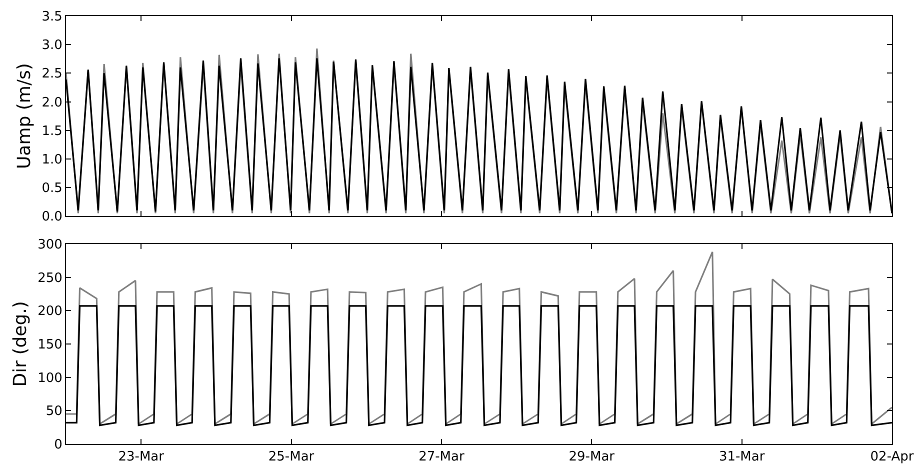 The width and height of the screenshot is (924, 475). I want to click on x-tick-label: 23-Mar, so click(141, 457).